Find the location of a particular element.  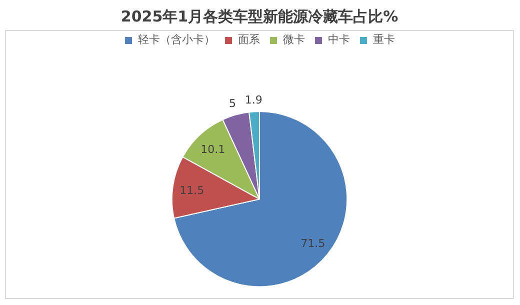

data-label: 1.9 is located at coordinates (253, 100).